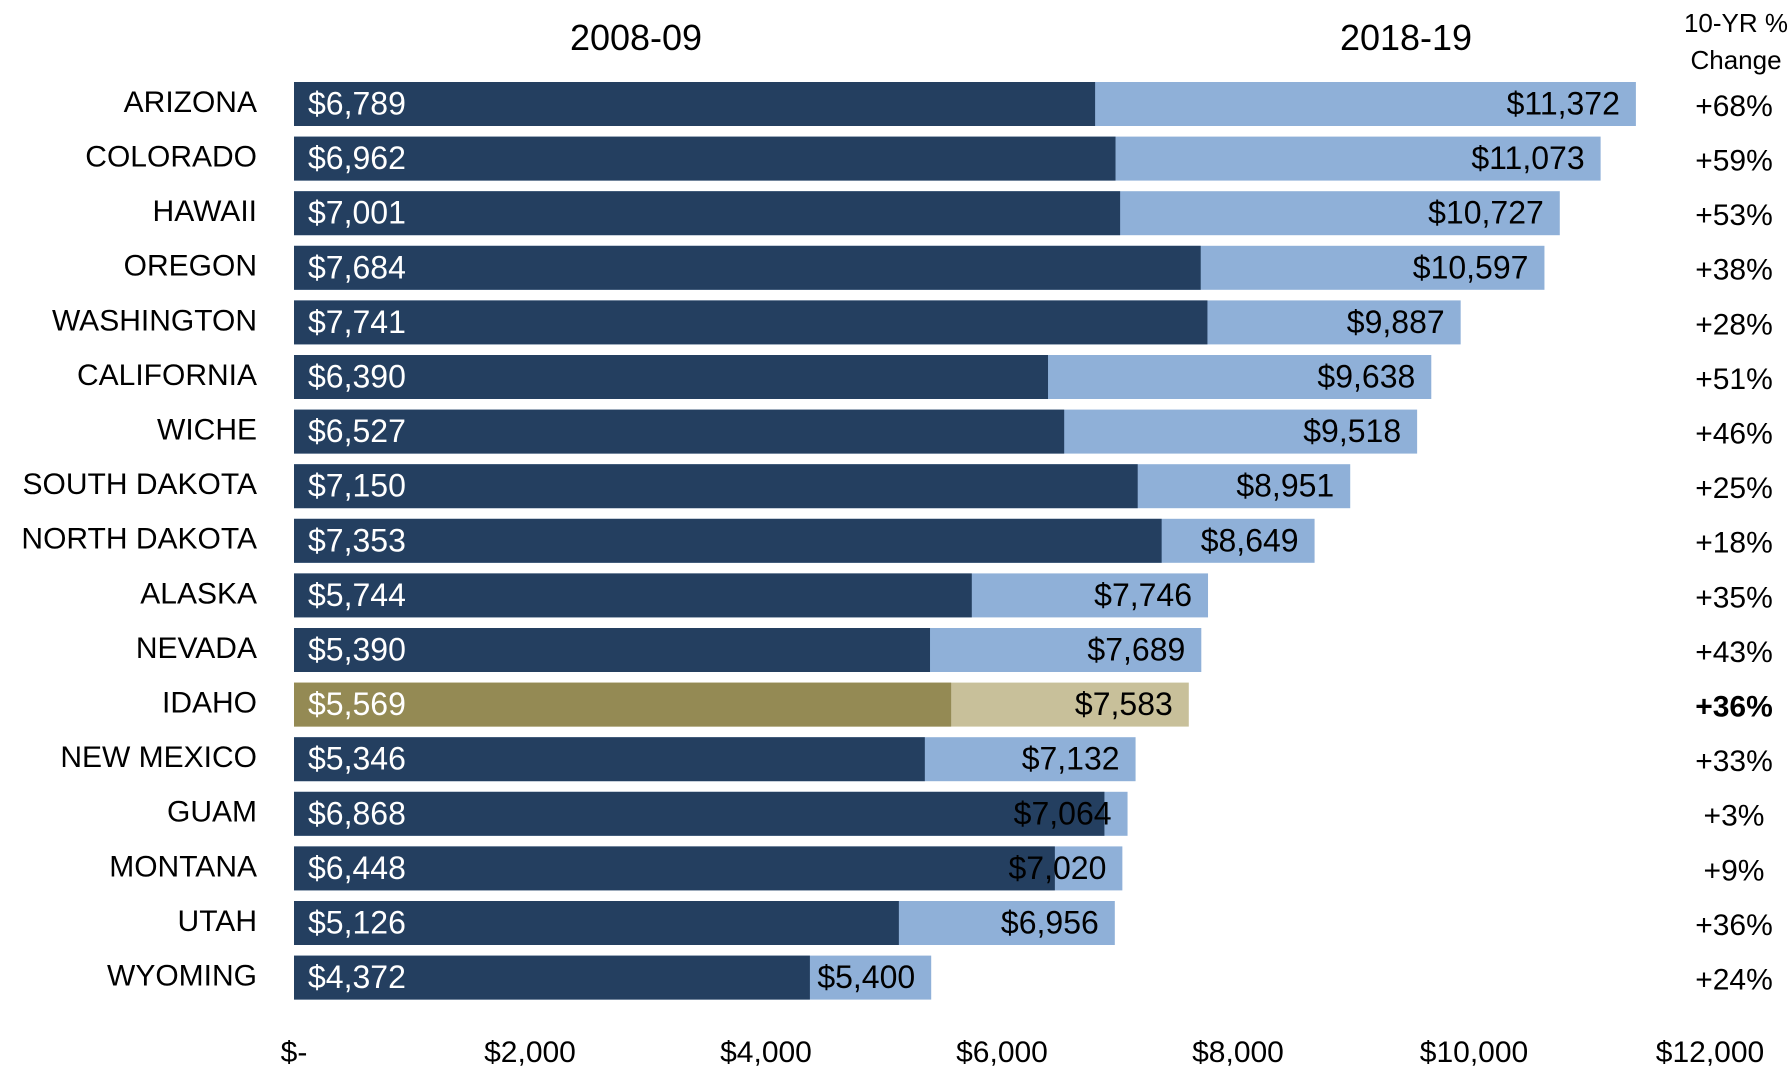 Image resolution: width=1792 pixels, height=1070 pixels. I want to click on change-header-line2: Change, so click(1735, 60).